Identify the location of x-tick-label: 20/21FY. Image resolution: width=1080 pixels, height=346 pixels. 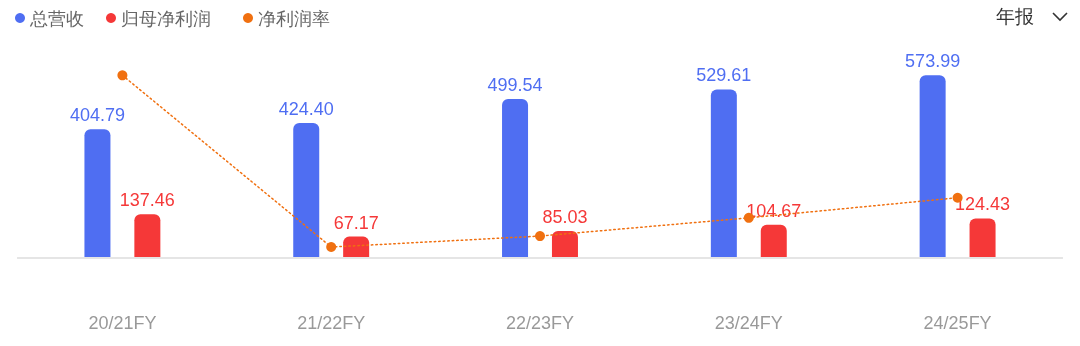
(122, 323).